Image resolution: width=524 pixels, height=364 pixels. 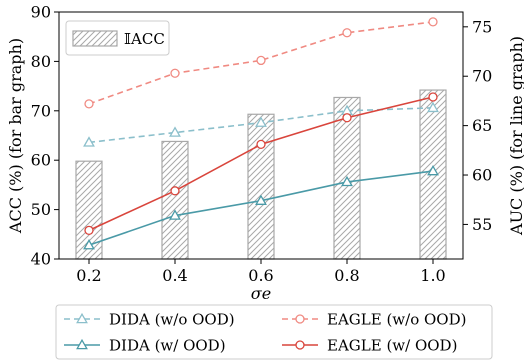 What do you see at coordinates (41, 259) in the screenshot?
I see `y-left-tick-label: 40` at bounding box center [41, 259].